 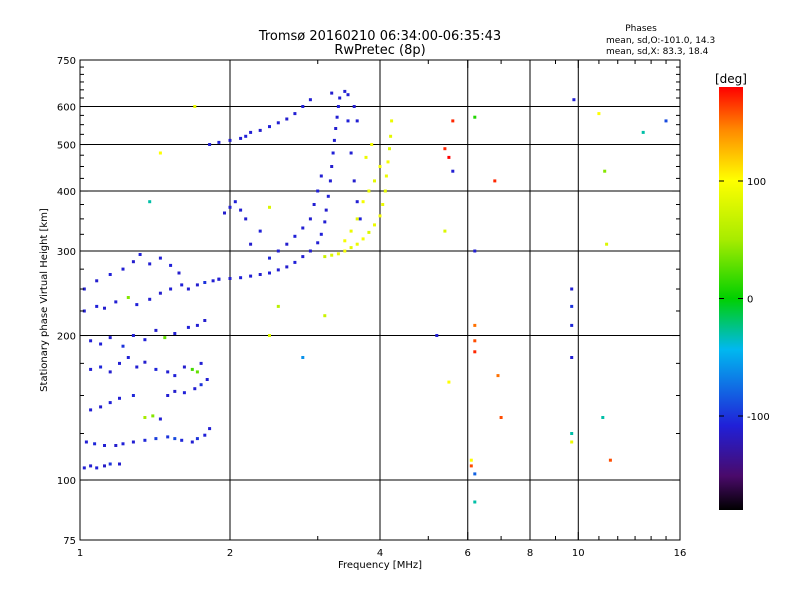 What do you see at coordinates (756, 182) in the screenshot?
I see `colorbar-tick-label: 100` at bounding box center [756, 182].